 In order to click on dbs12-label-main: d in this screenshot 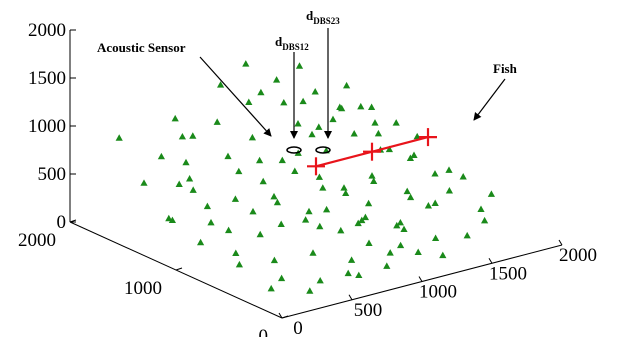, I will do `click(279, 41)`.